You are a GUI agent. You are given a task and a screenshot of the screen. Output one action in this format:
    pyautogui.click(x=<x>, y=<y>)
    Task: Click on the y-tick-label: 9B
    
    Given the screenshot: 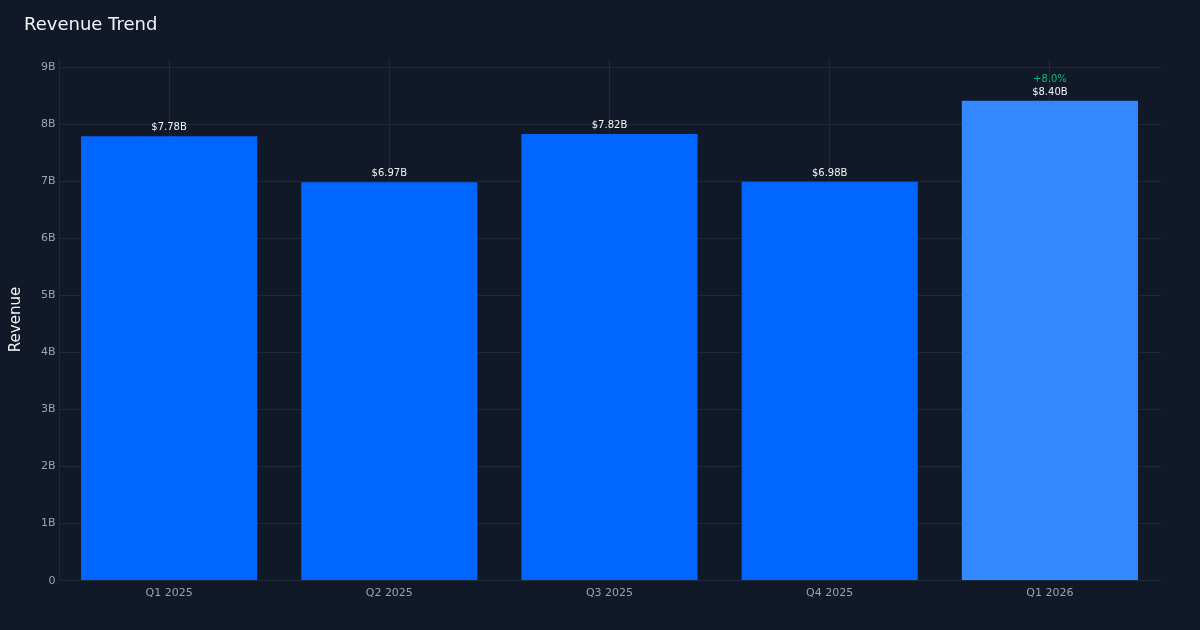 What is the action you would take?
    pyautogui.click(x=48, y=67)
    